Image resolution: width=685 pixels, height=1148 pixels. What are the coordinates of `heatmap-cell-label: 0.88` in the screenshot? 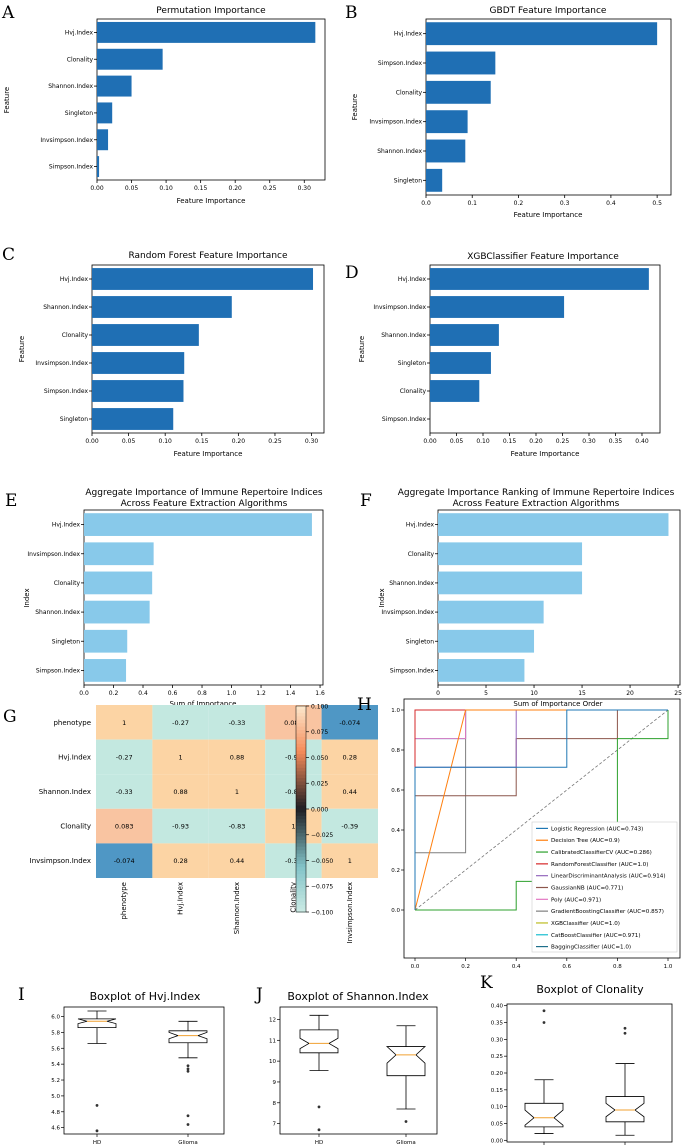 It's located at (180, 792).